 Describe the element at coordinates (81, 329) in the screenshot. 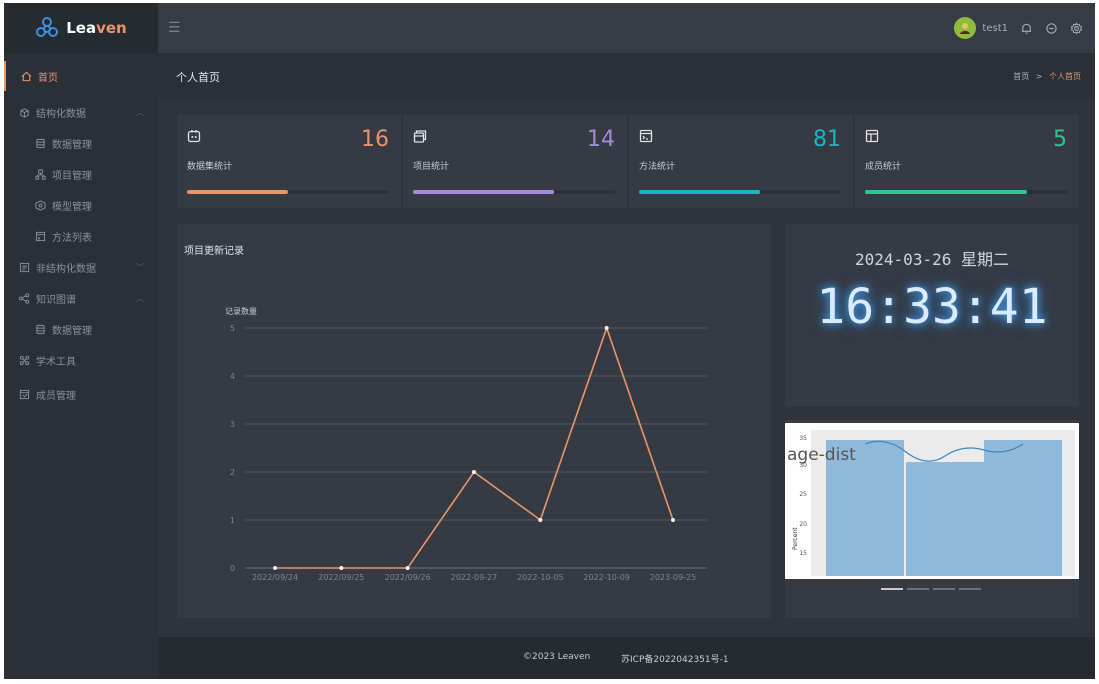

I see `sidebar-item-graph-data-management: 数据管理` at that location.